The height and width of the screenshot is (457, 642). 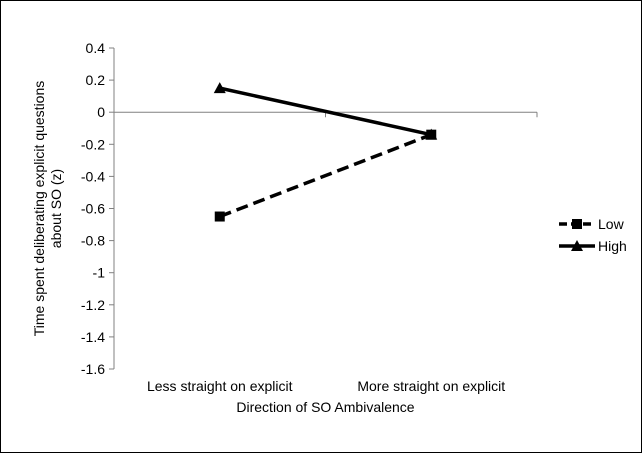 I want to click on x-tick-label: Less straight on explicit, so click(x=220, y=386).